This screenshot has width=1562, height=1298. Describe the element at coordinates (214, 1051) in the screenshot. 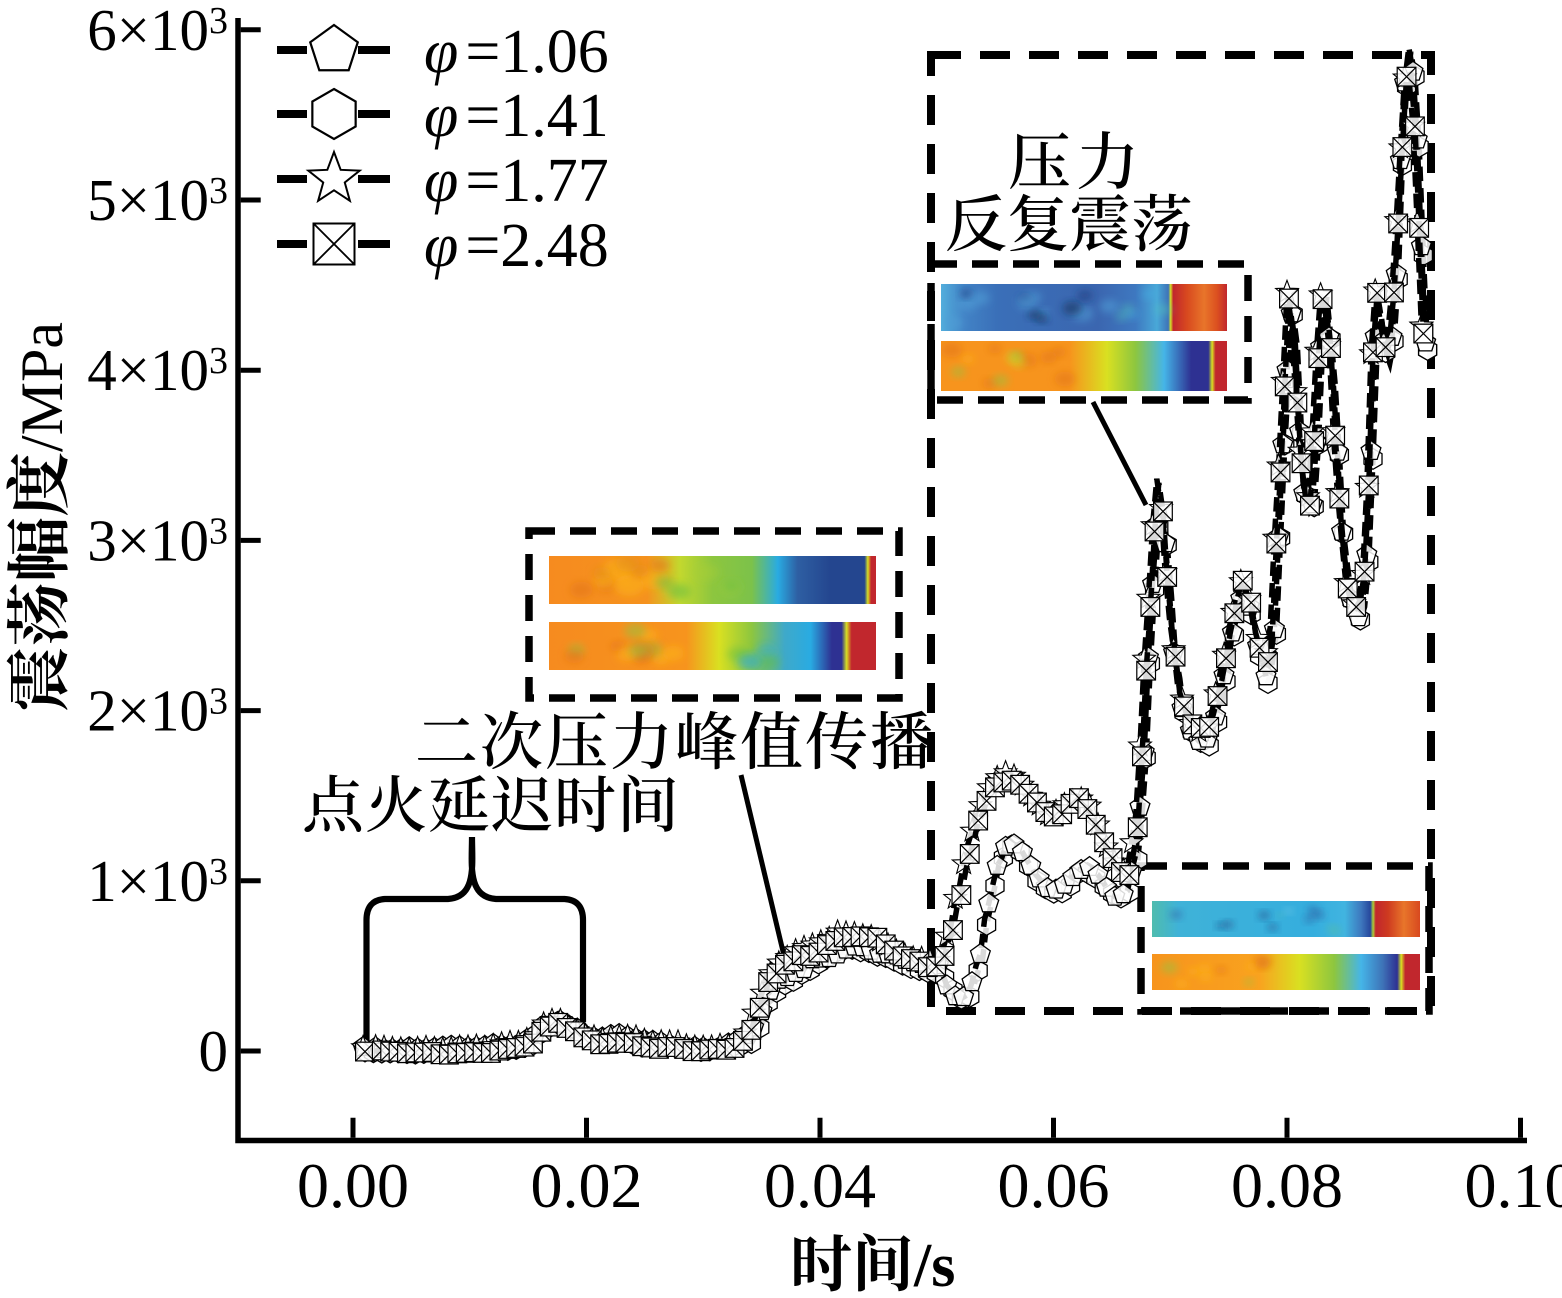

I see `svg-text: 0` at that location.